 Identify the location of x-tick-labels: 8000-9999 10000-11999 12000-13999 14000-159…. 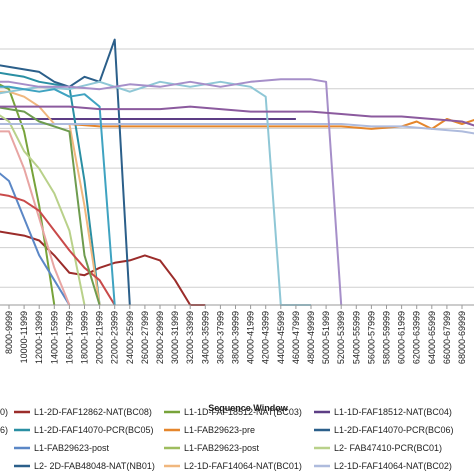
(235, 334).